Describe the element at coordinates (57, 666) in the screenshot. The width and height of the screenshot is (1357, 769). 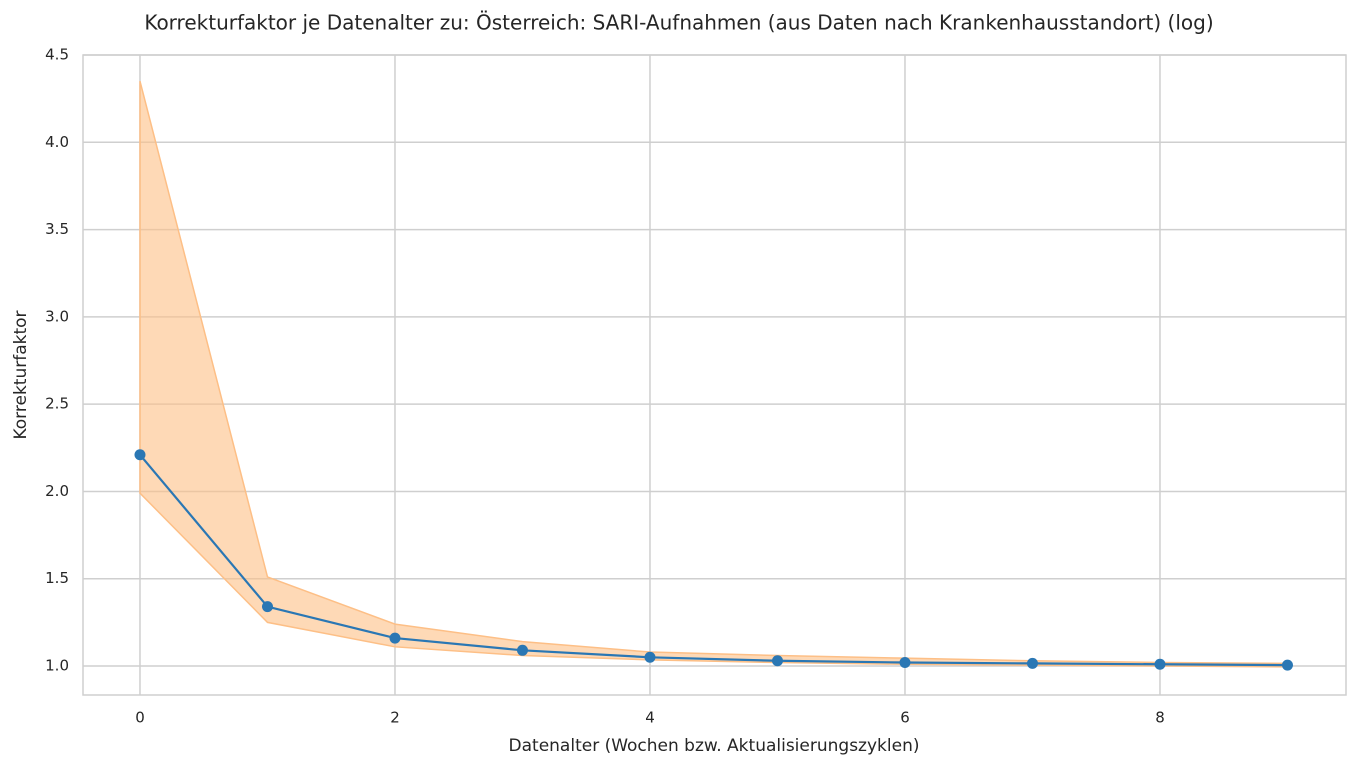
I see `y-tick-label: 1.0` at that location.